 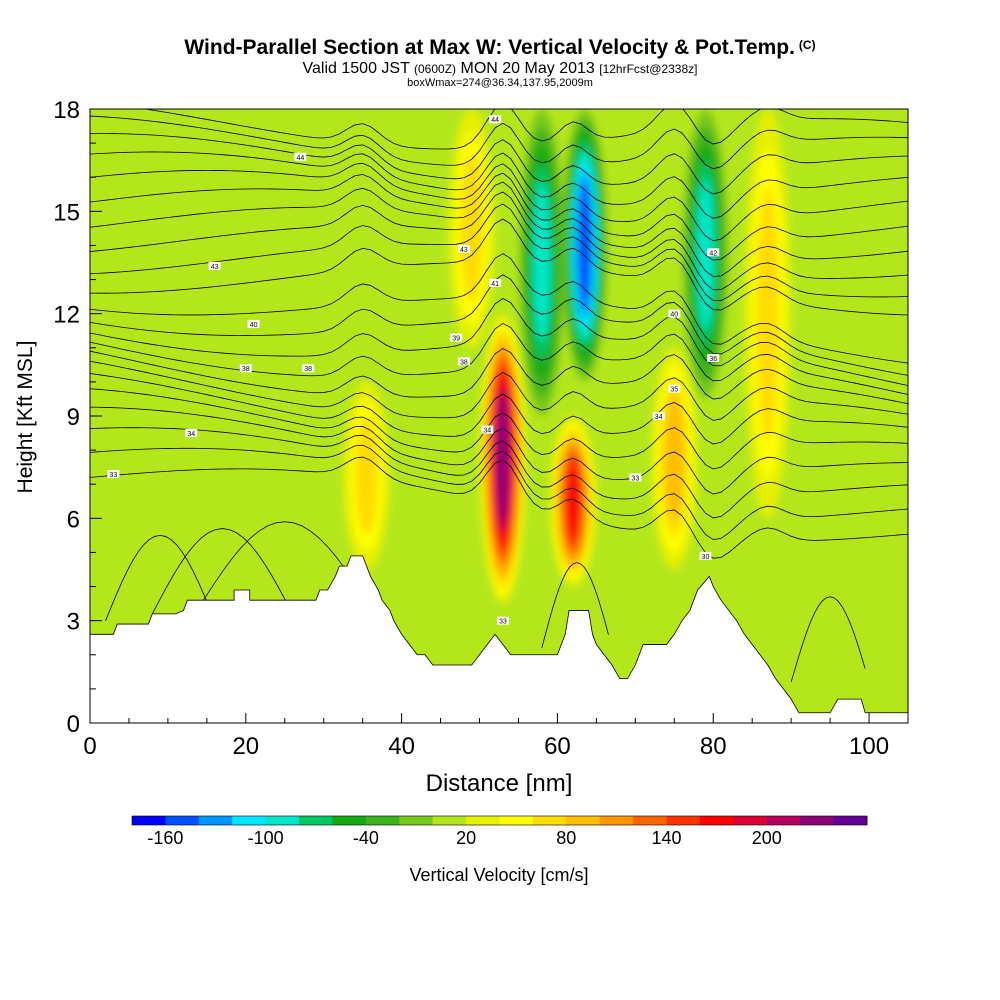 What do you see at coordinates (713, 746) in the screenshot?
I see `x-tick-label: 80` at bounding box center [713, 746].